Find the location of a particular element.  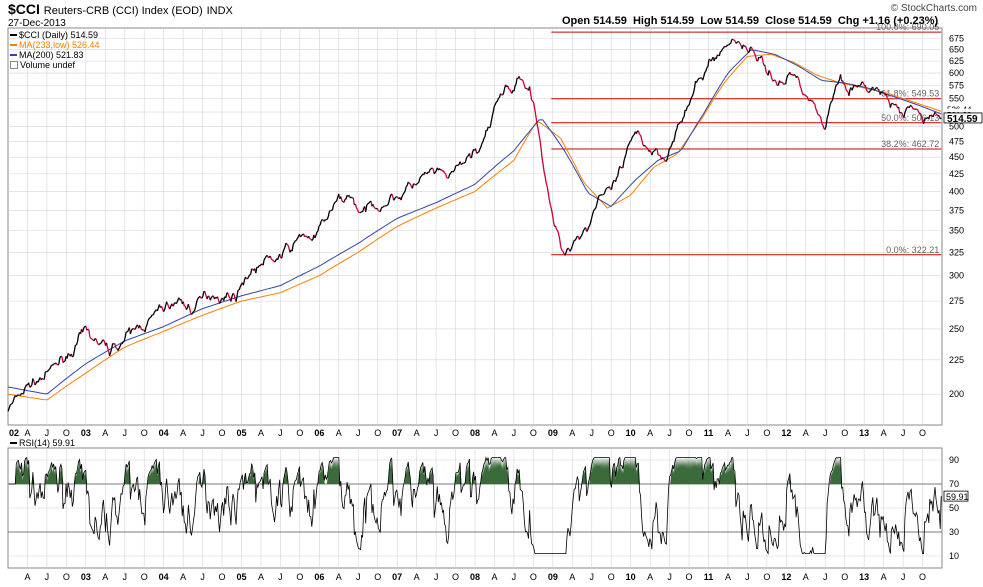

close-value: 514.59 is located at coordinates (815, 21).